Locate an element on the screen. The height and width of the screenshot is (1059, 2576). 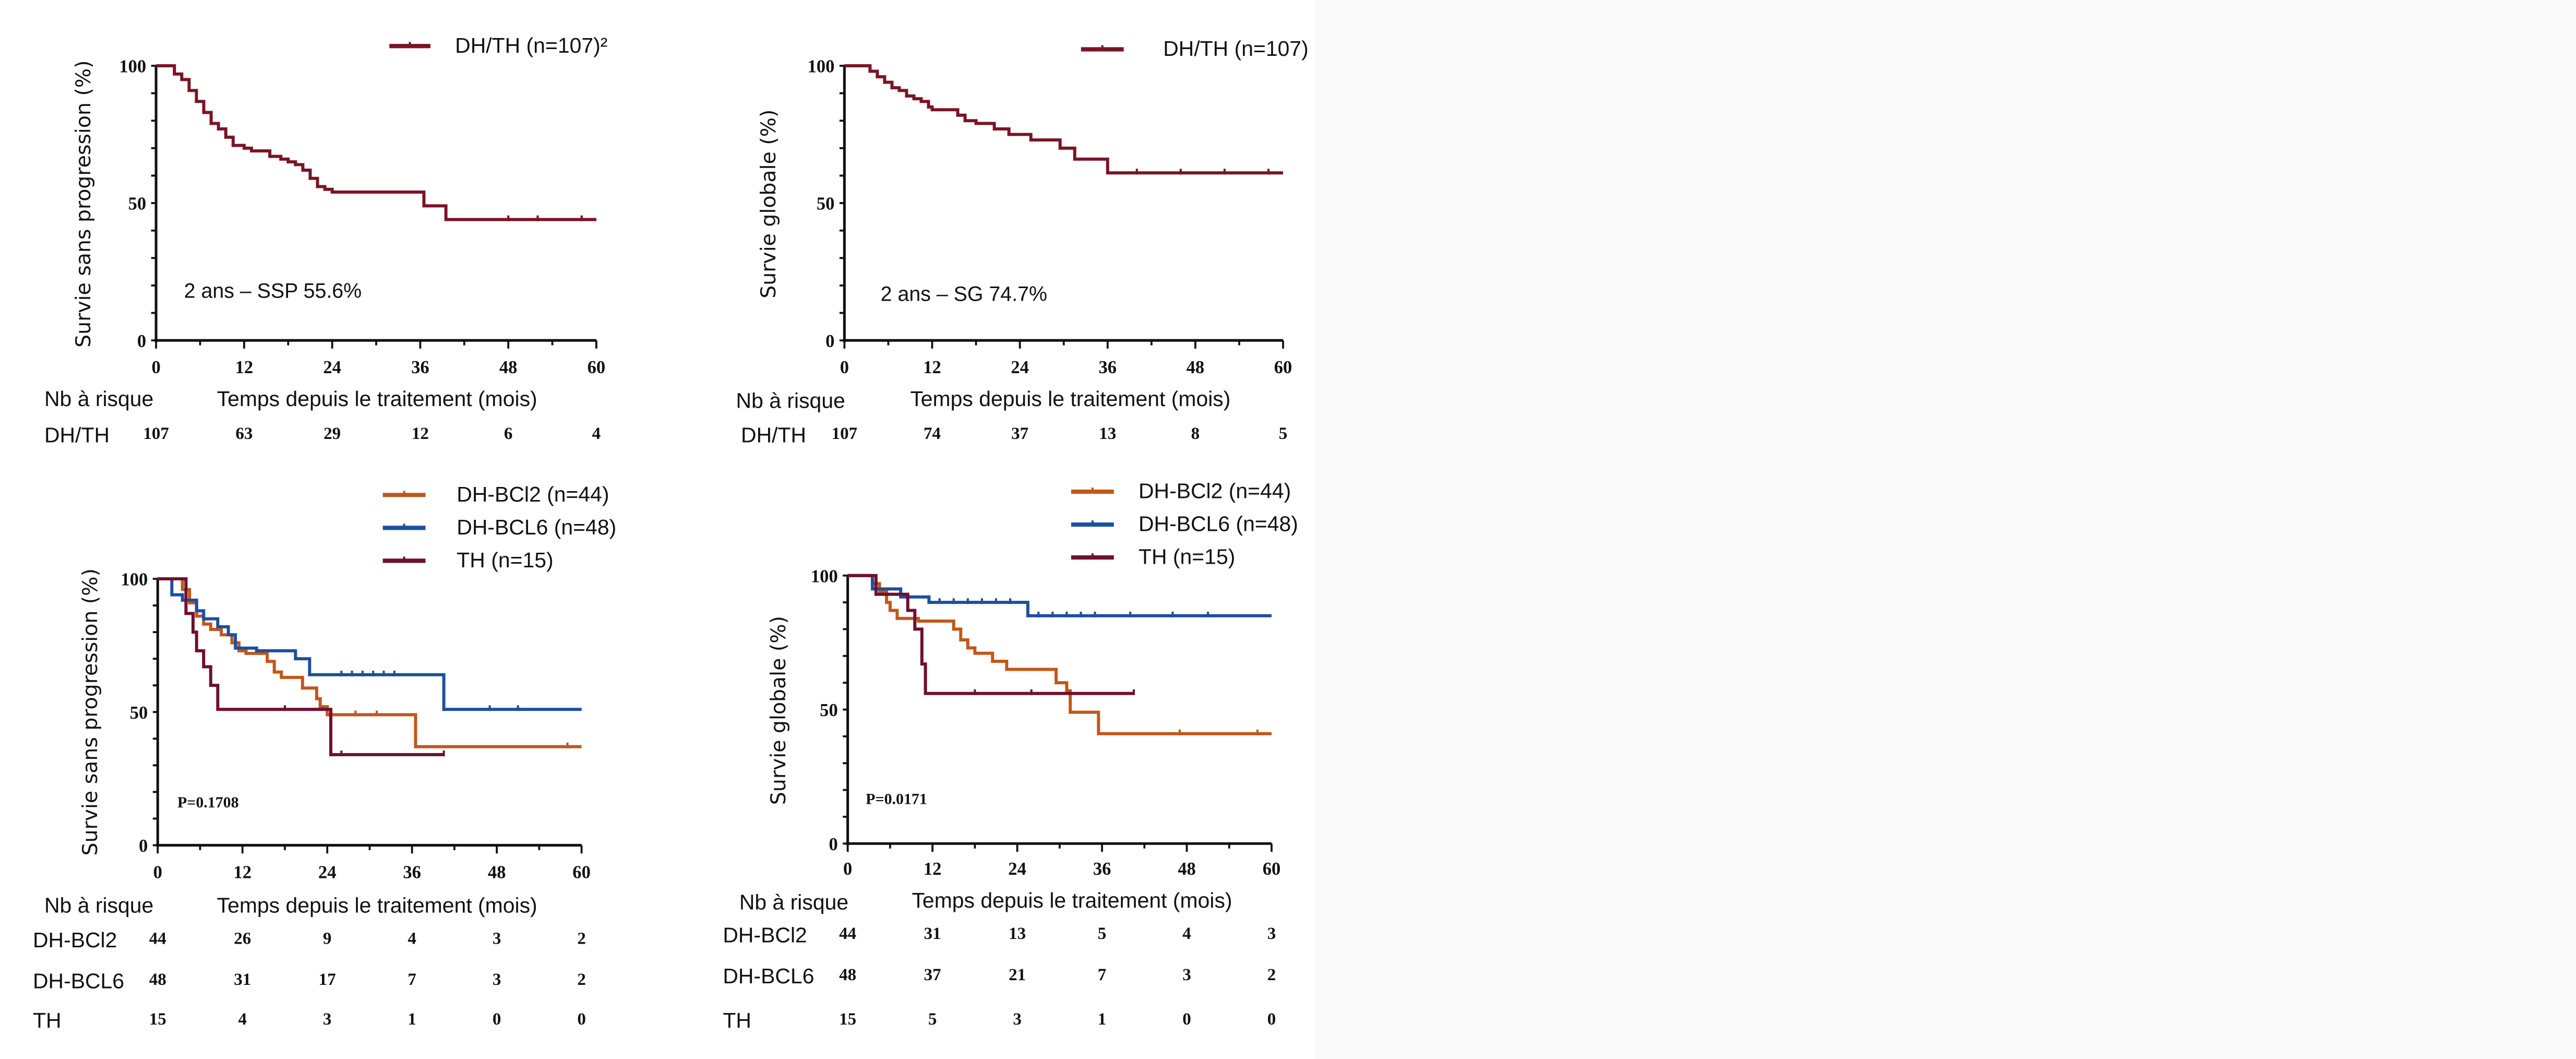
risk-count: 4 is located at coordinates (243, 1020).